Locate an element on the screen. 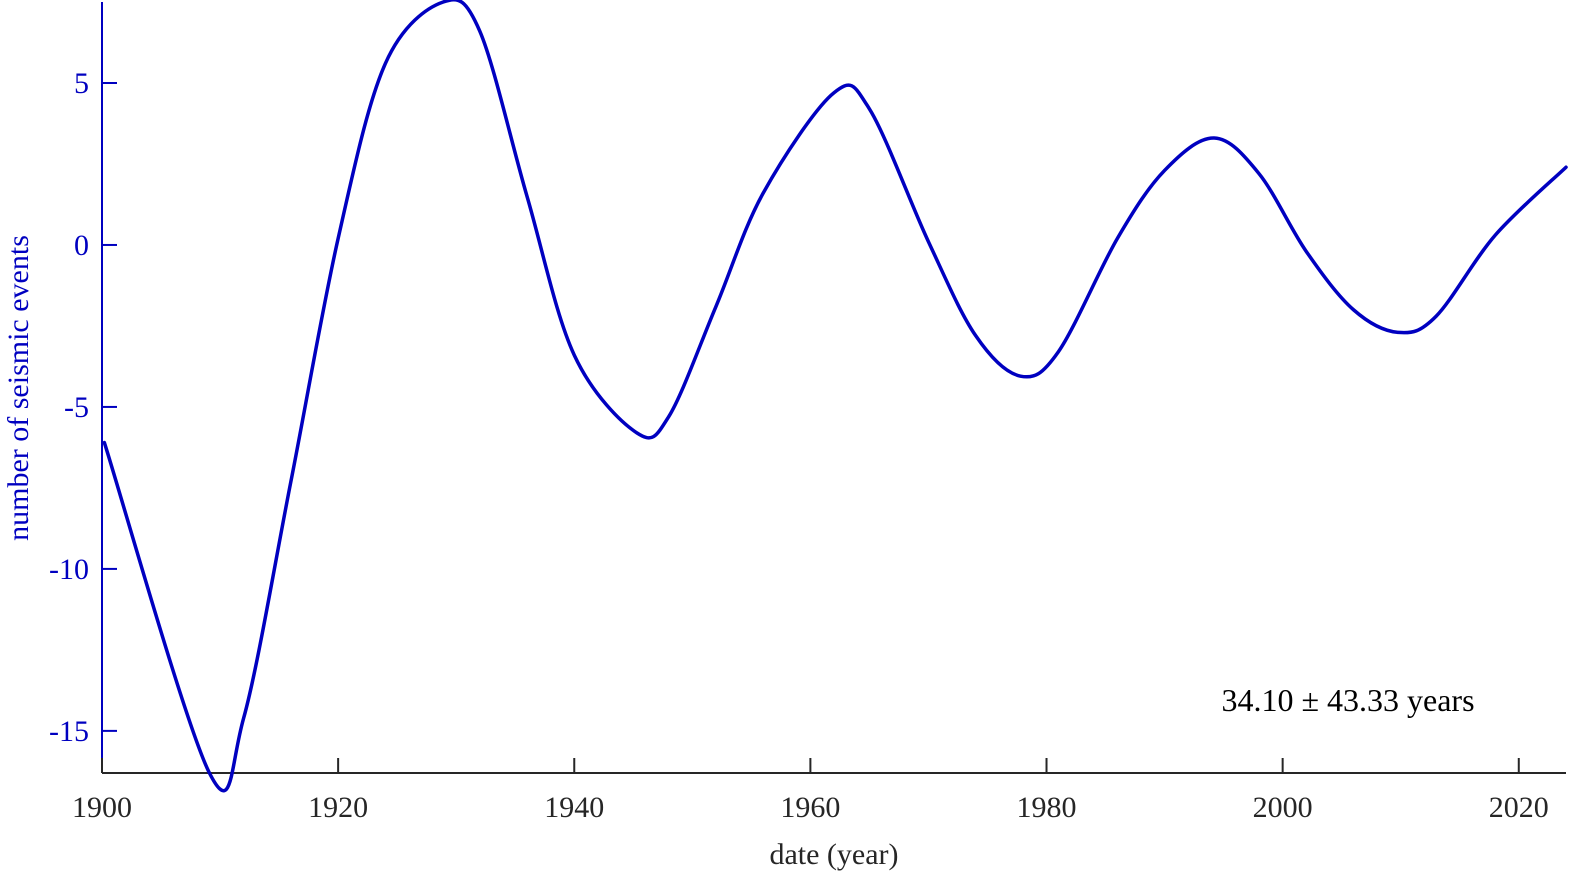 This screenshot has height=882, width=1576. y-tick-label--5: -5 is located at coordinates (76, 407).